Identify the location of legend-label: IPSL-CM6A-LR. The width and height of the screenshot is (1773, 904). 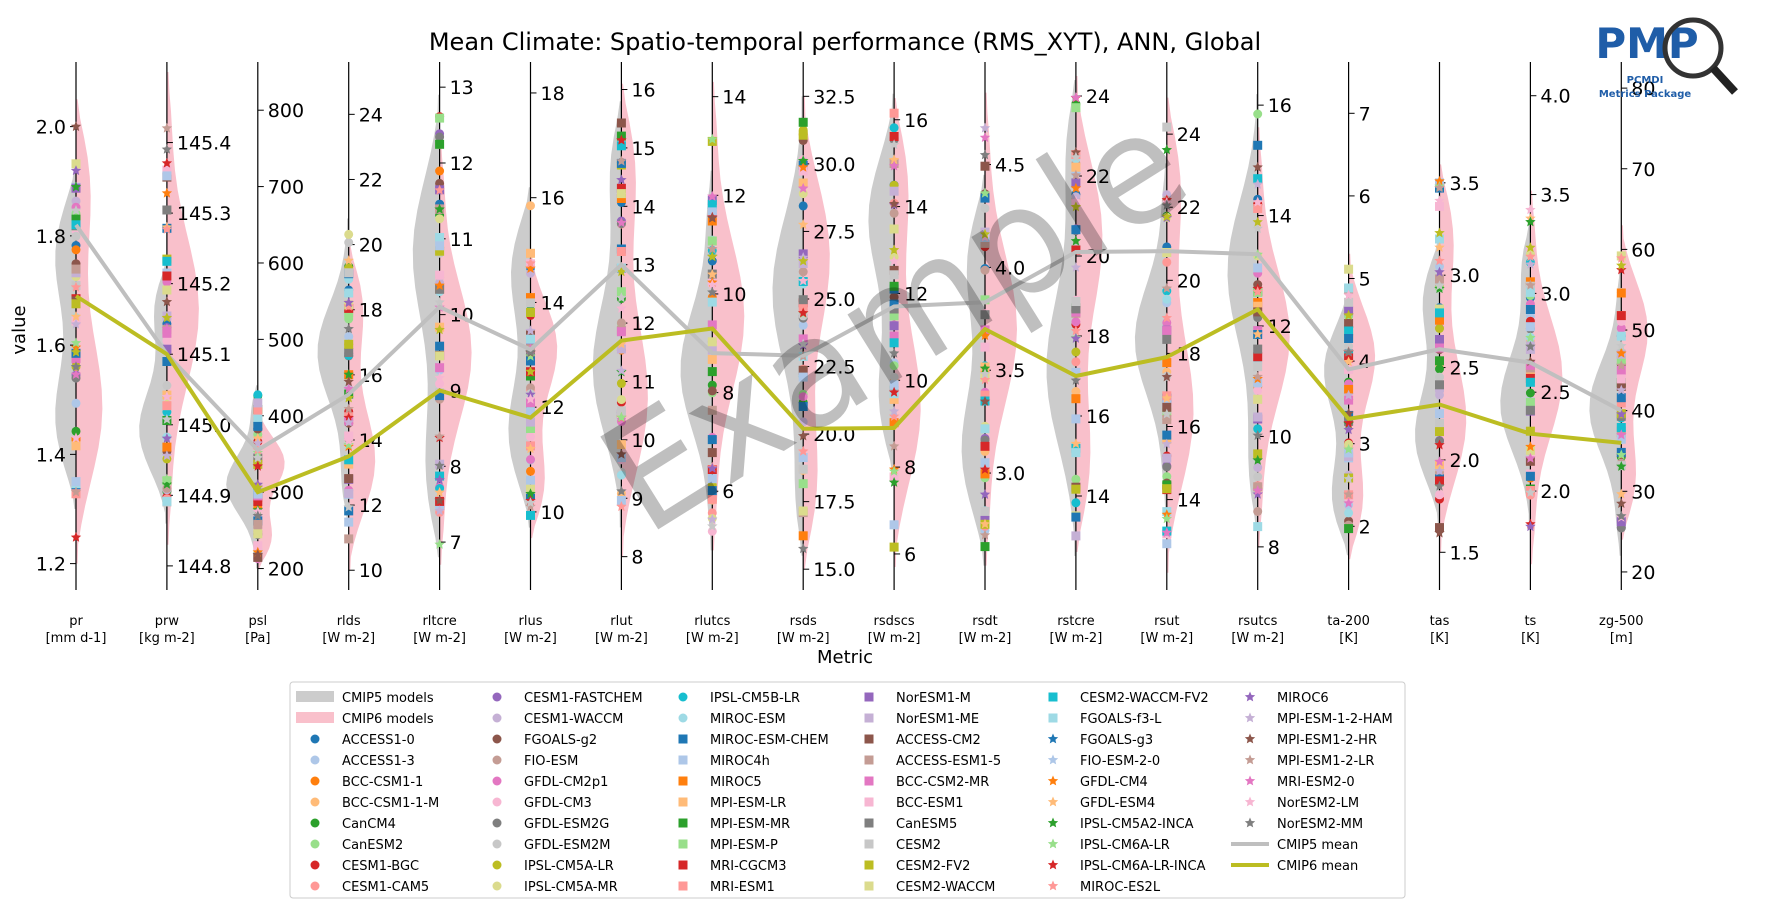
(1125, 845).